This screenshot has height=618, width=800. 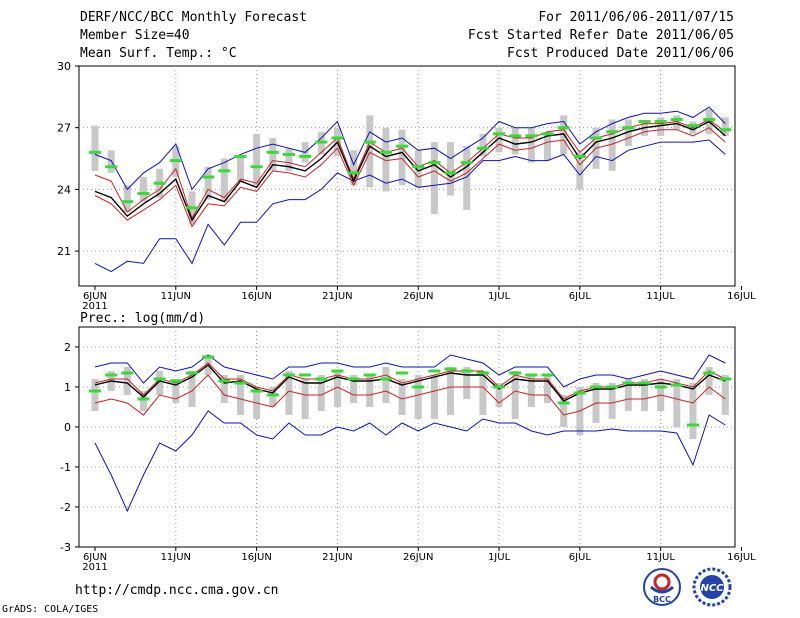 I want to click on prec-lower-line, so click(x=410, y=395).